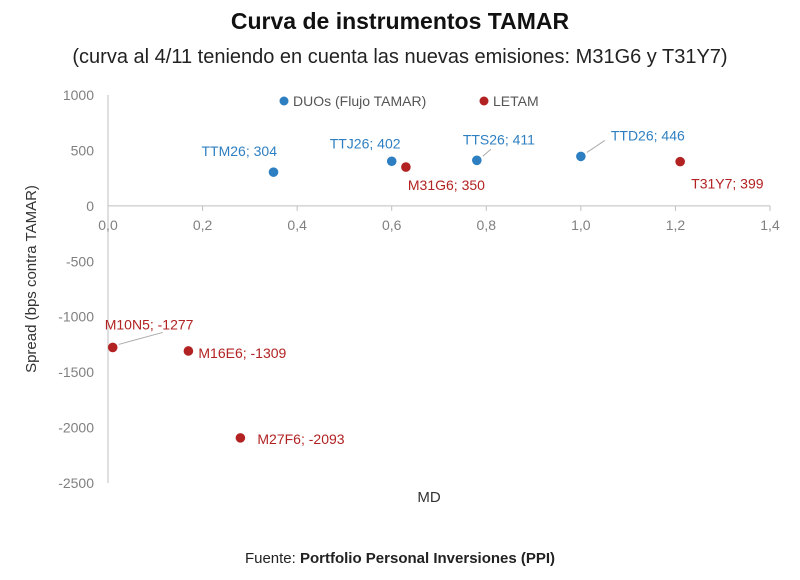 This screenshot has height=580, width=800. Describe the element at coordinates (427, 558) in the screenshot. I see `source-name: Portfolio Personal Inversiones (PPI)` at that location.